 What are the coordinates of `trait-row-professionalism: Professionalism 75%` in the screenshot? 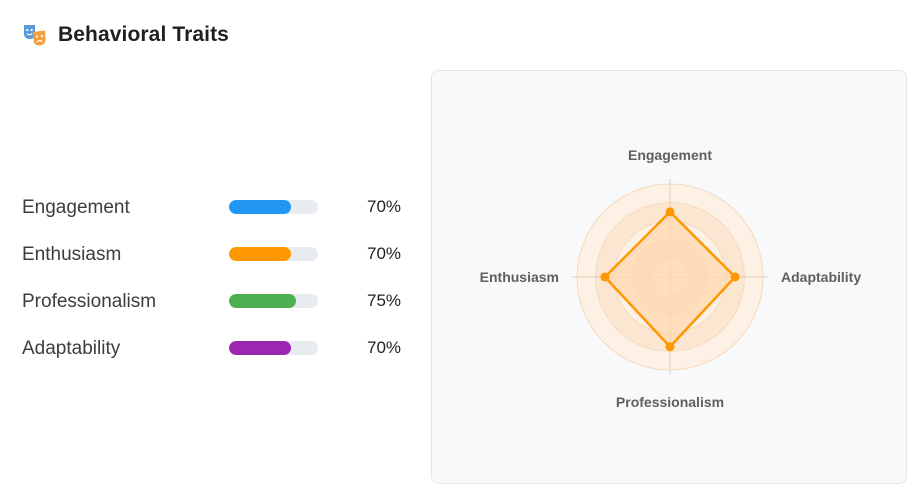 It's located at (222, 302).